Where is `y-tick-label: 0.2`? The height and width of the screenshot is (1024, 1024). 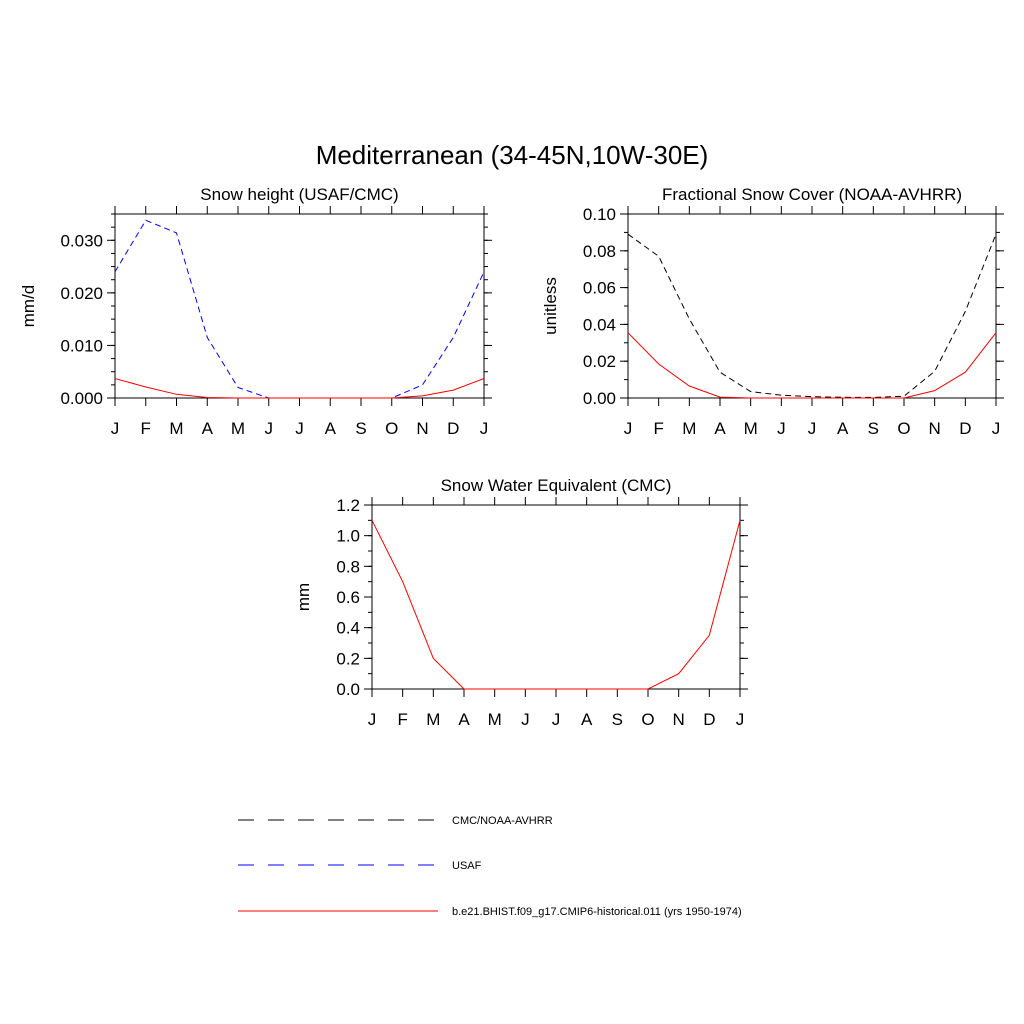 y-tick-label: 0.2 is located at coordinates (348, 658).